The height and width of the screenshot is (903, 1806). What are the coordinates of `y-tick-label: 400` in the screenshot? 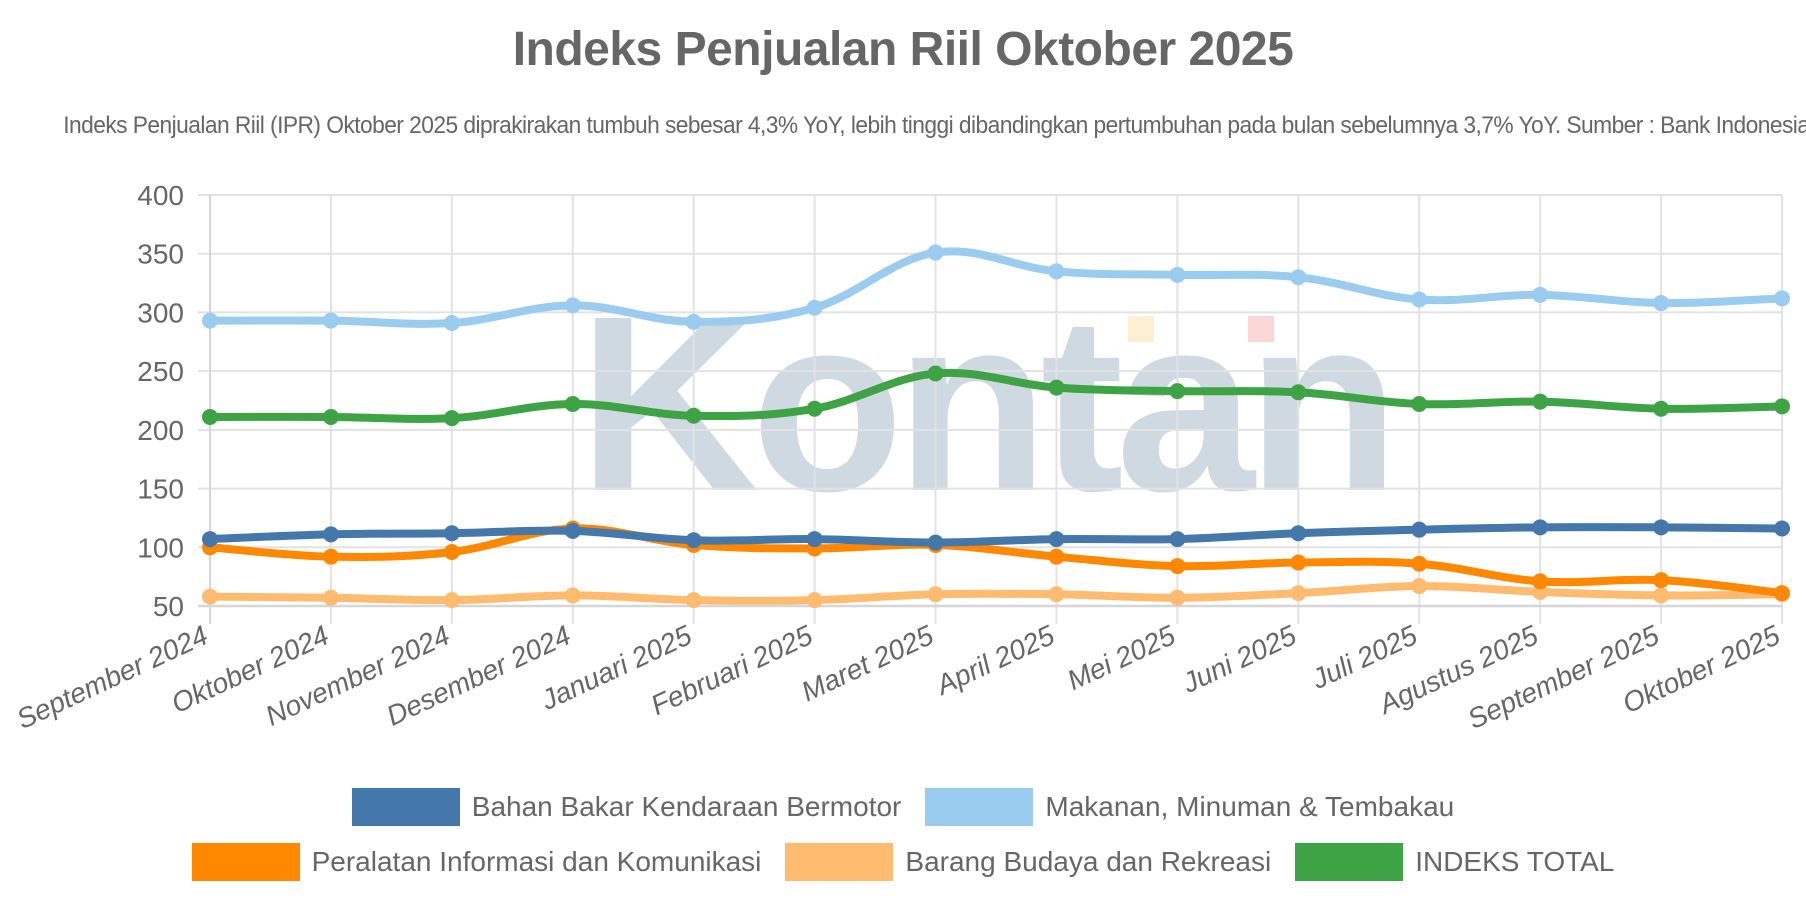 It's located at (160, 195).